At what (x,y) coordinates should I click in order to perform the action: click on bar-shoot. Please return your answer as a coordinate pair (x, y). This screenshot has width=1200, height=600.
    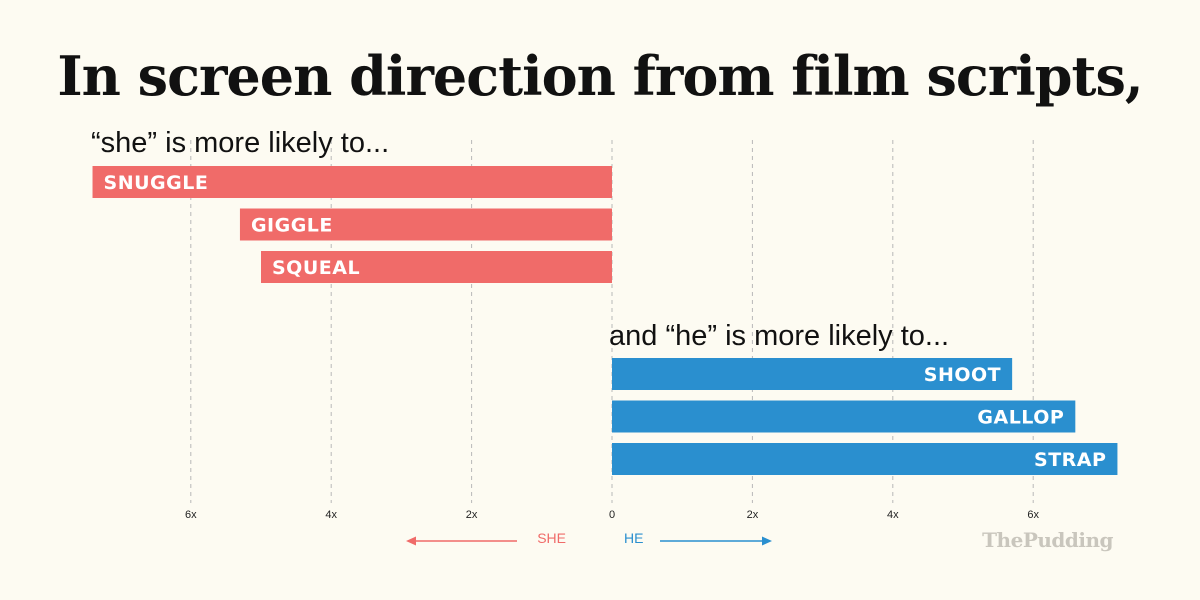
    Looking at the image, I should click on (812, 374).